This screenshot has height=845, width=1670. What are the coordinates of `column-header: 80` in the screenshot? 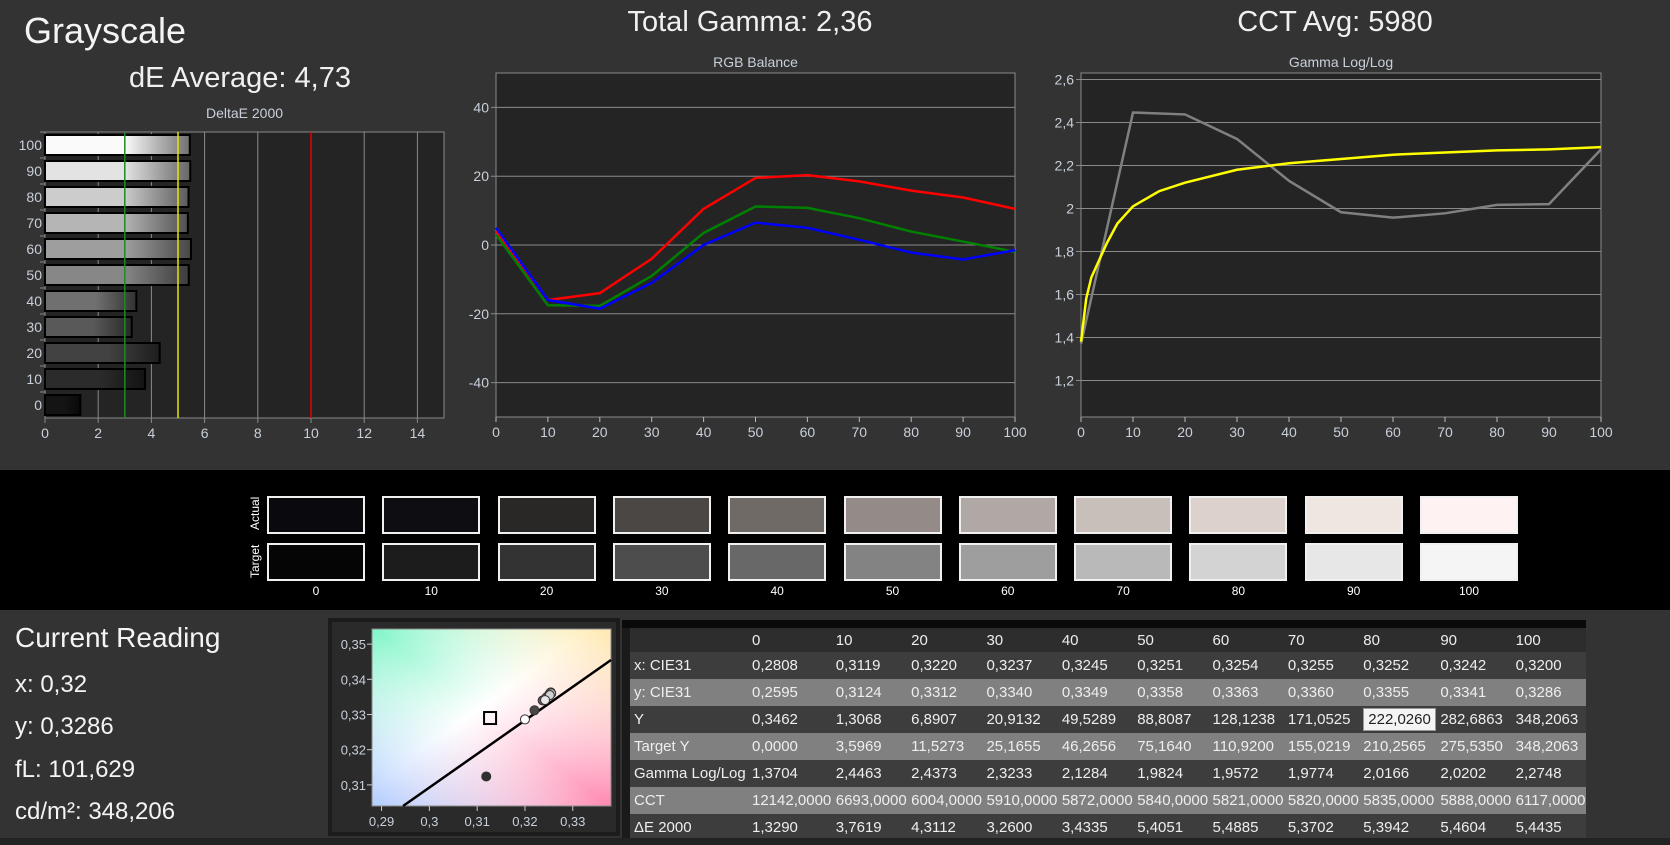 It's located at (1398, 636).